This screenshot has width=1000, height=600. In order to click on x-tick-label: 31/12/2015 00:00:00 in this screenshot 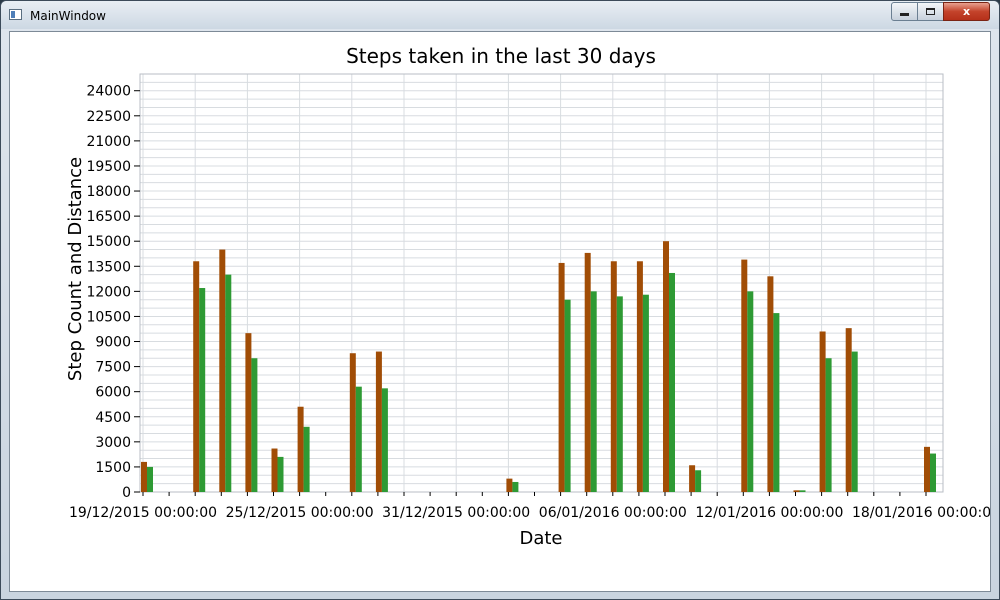, I will do `click(456, 513)`.